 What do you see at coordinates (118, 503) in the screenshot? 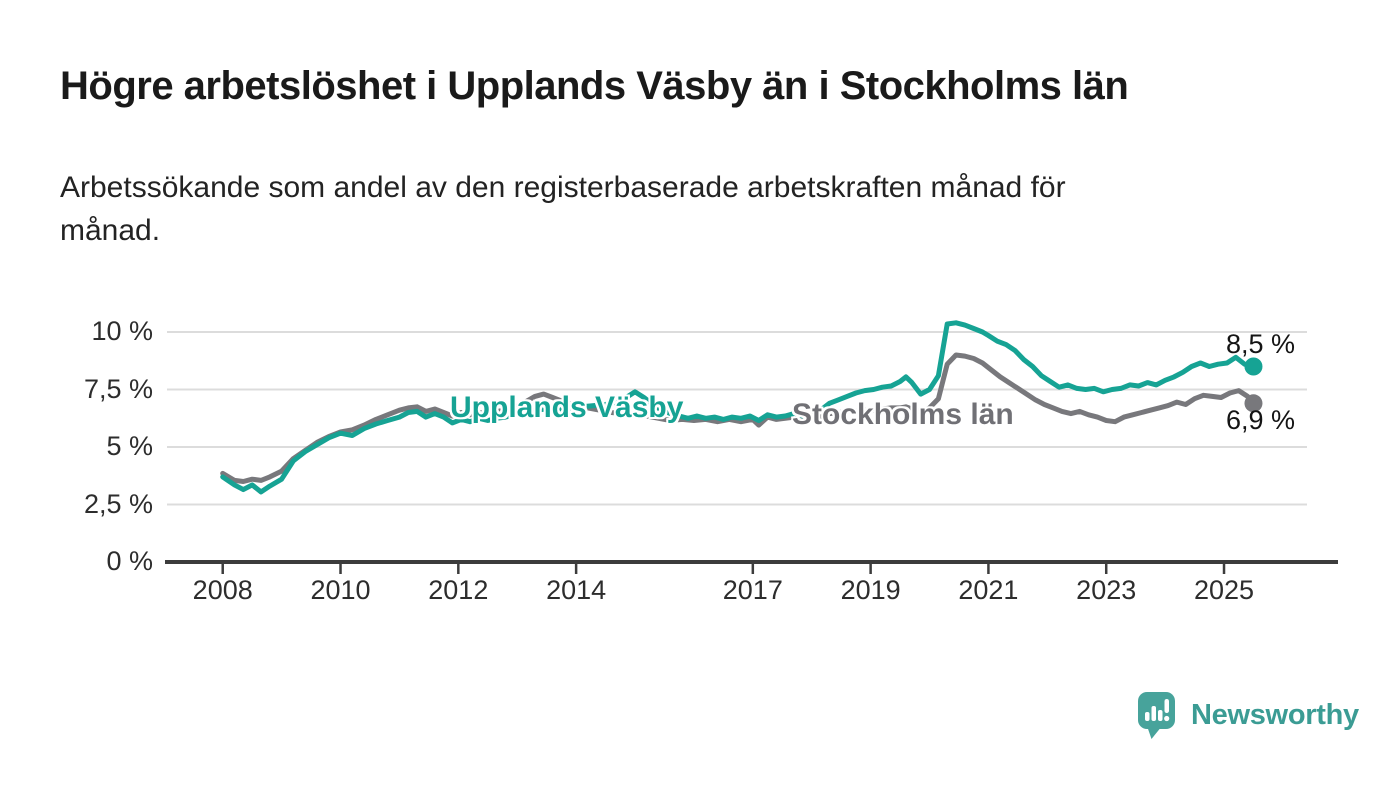
I see `y-tick-label: 2,5 %` at bounding box center [118, 503].